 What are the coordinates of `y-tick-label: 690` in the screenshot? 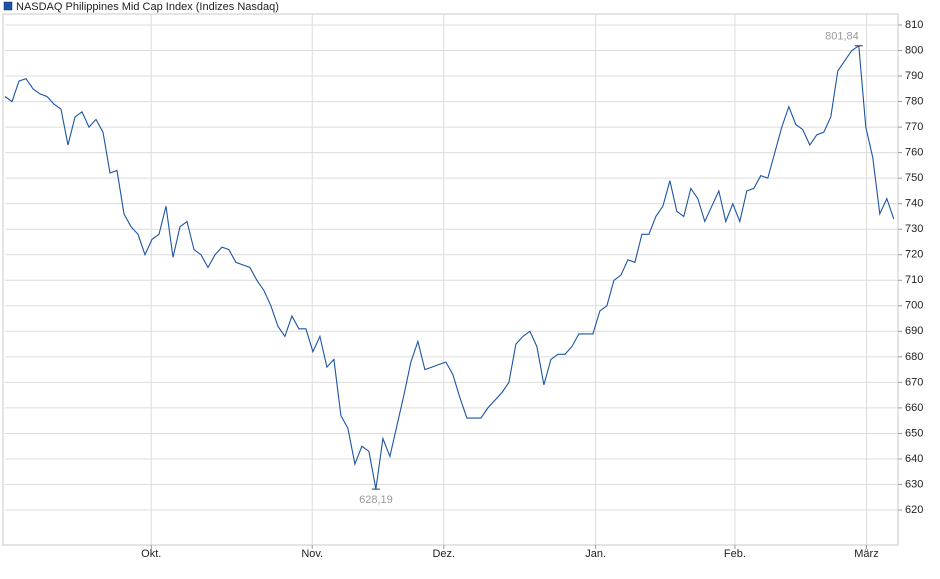 It's located at (914, 331).